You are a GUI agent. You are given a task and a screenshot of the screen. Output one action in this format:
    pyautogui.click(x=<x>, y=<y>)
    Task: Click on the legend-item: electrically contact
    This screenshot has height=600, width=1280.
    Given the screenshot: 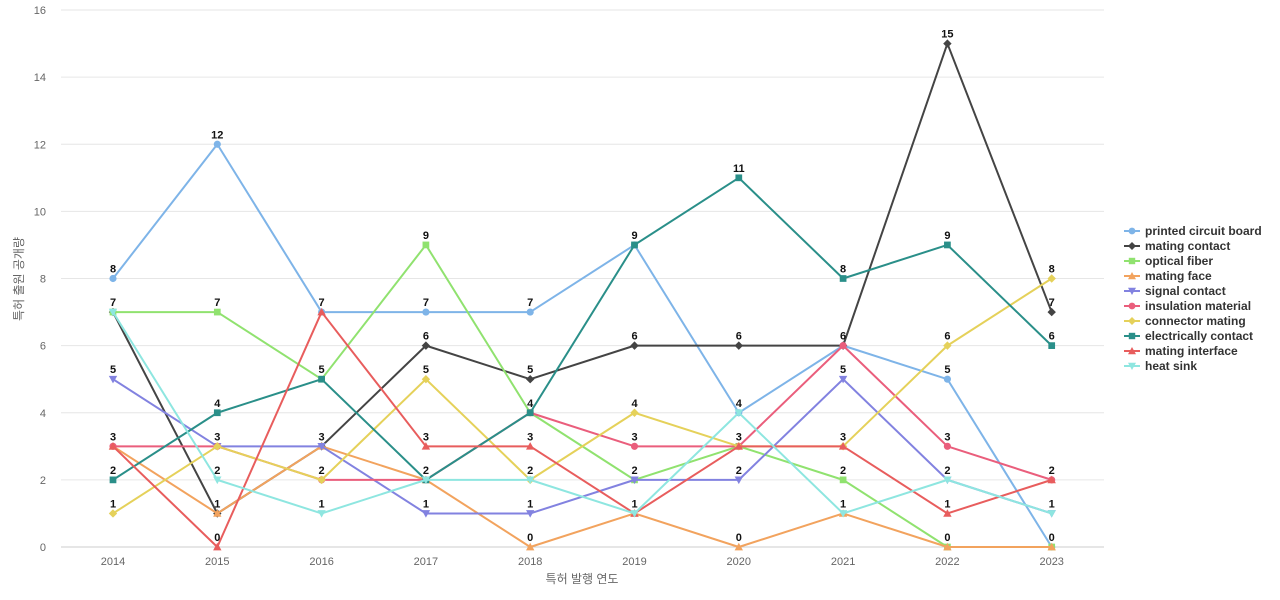 What is the action you would take?
    pyautogui.click(x=1188, y=336)
    